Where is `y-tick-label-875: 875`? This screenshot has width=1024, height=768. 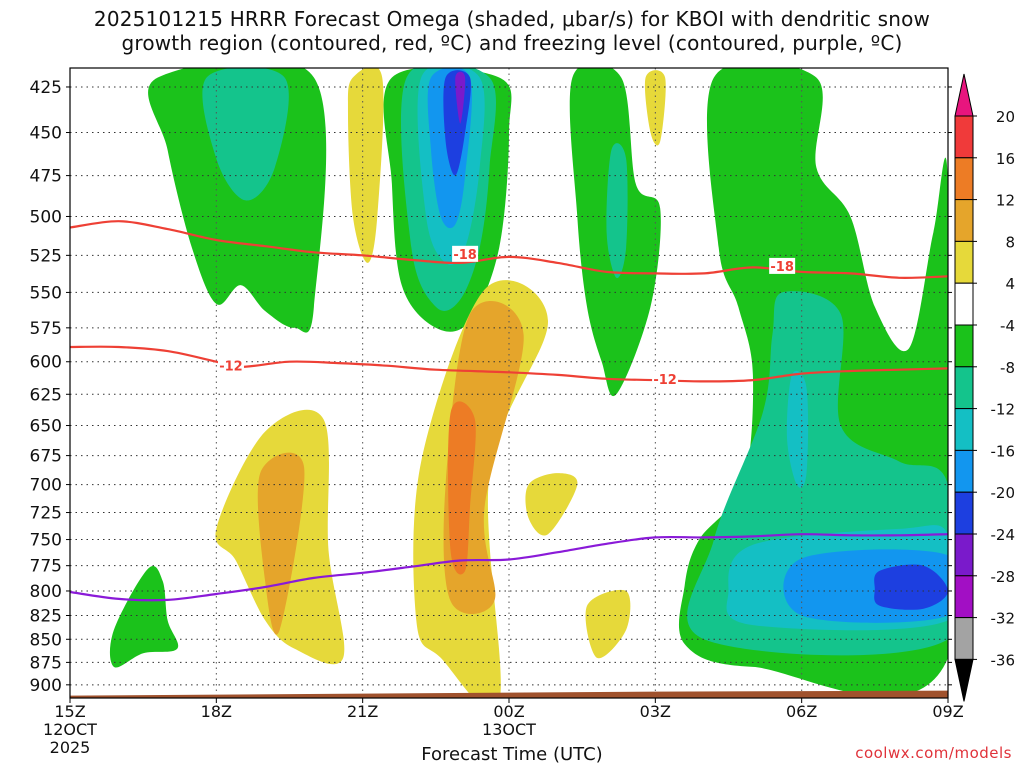
y-tick-label-875: 875 is located at coordinates (46, 663).